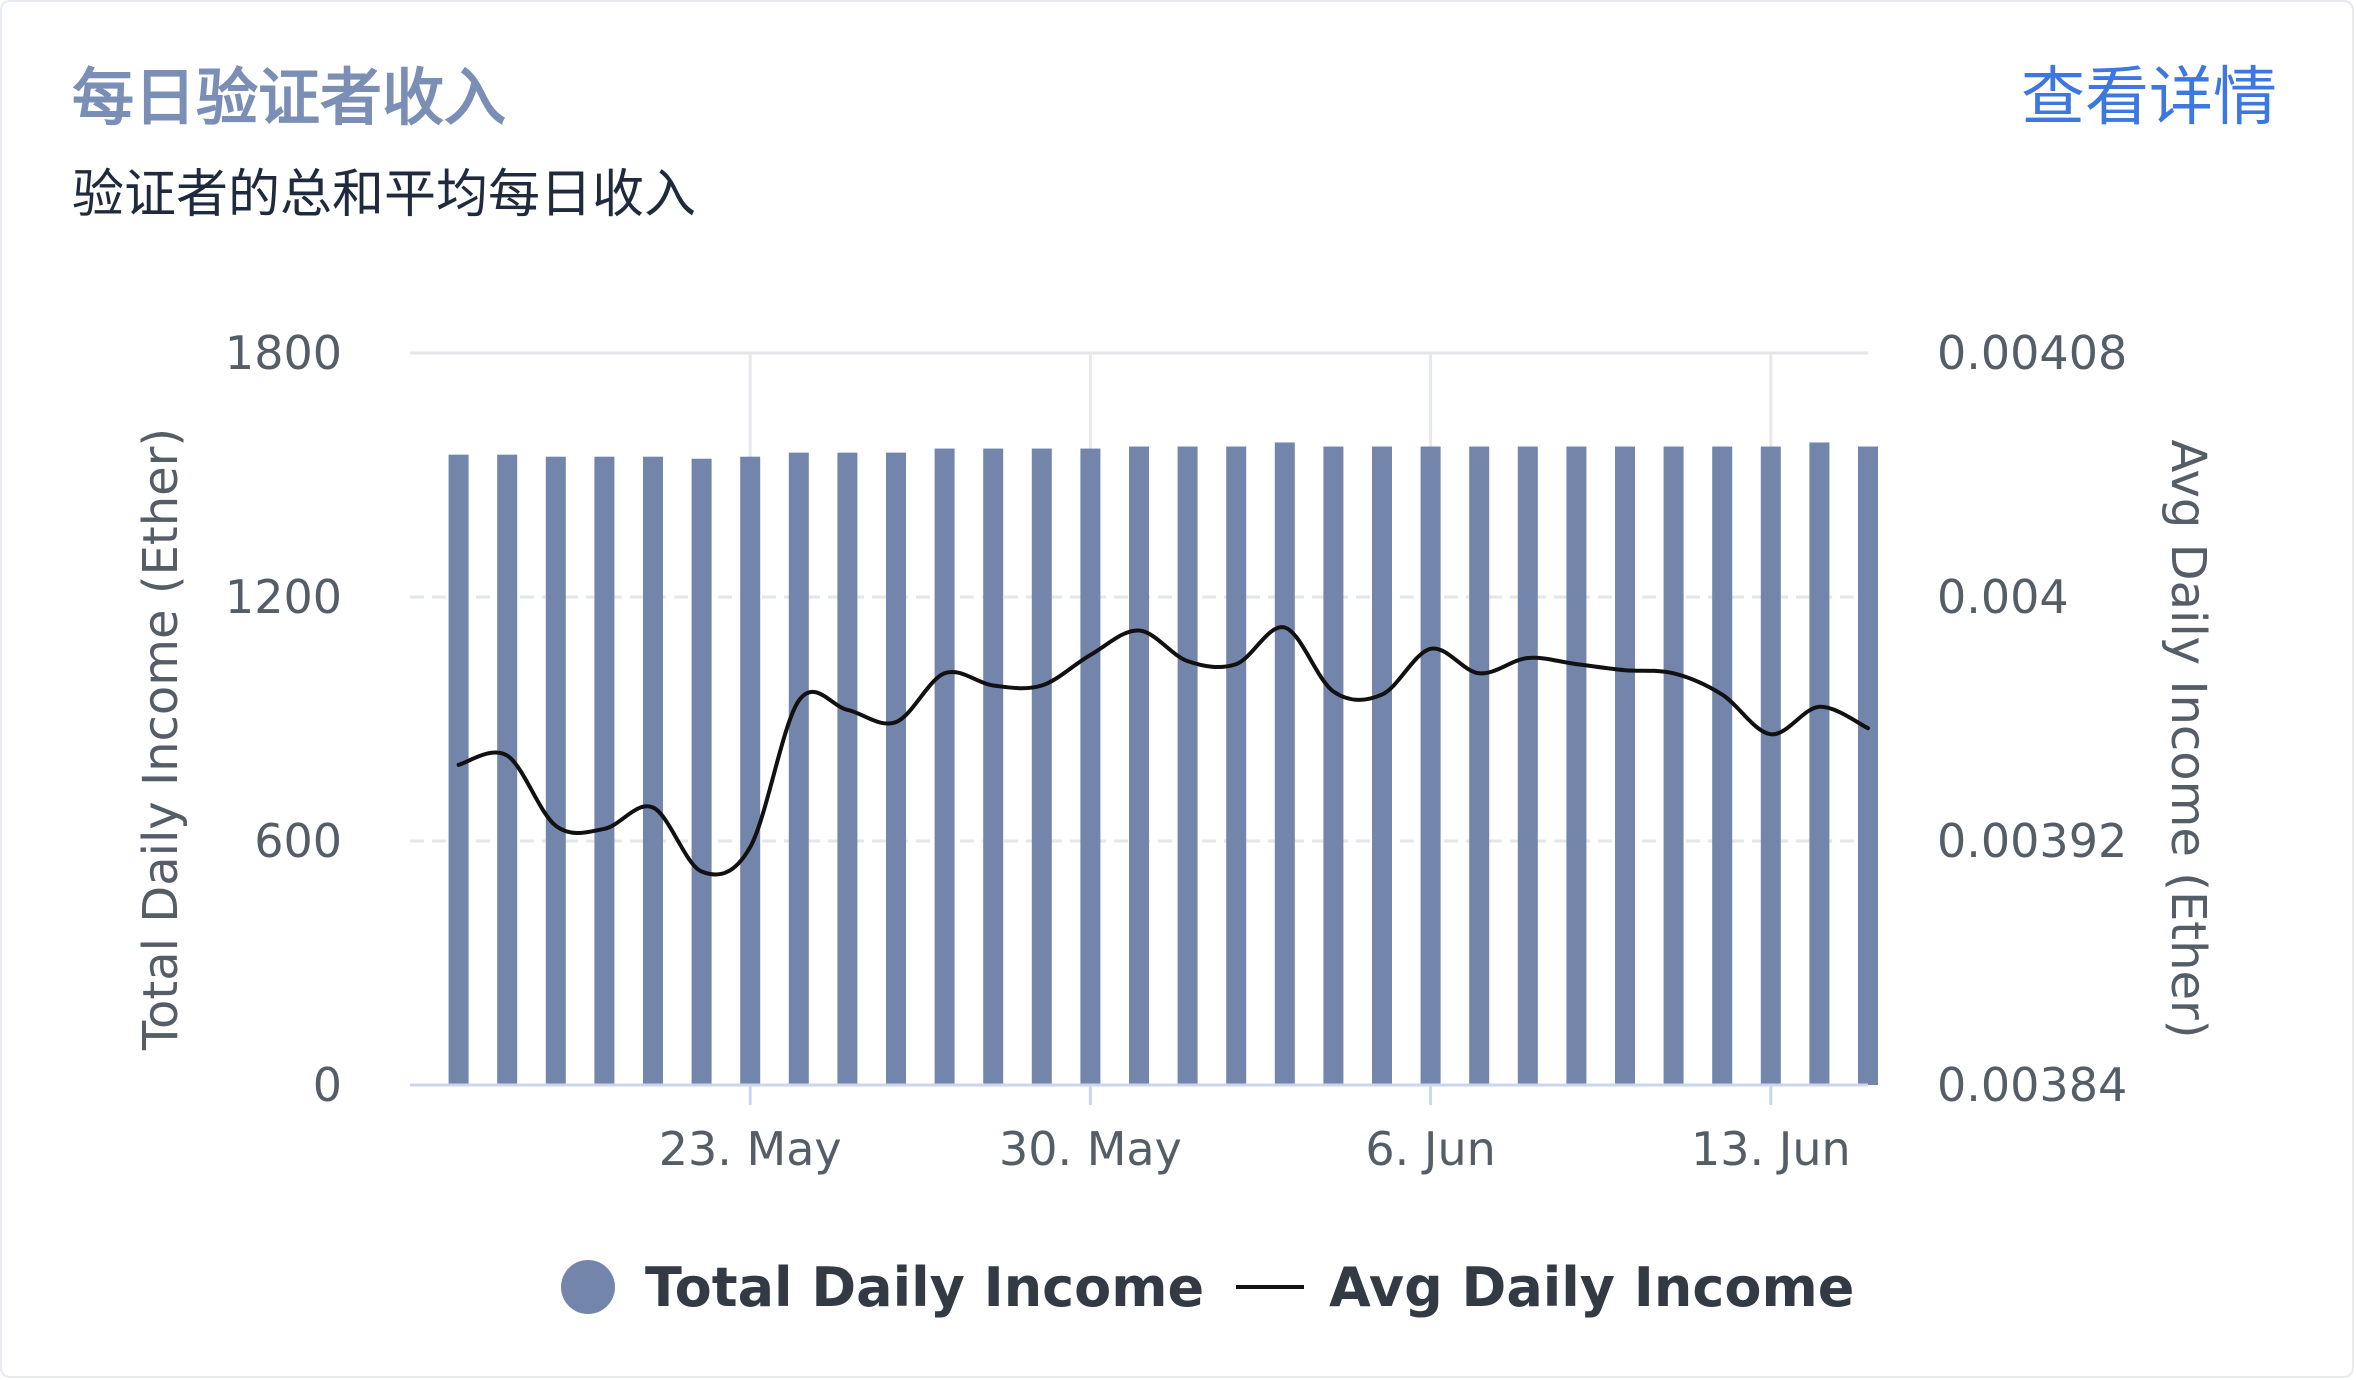 The image size is (2356, 1380). I want to click on right-y-axis-tick-label: 0.00408, so click(2032, 353).